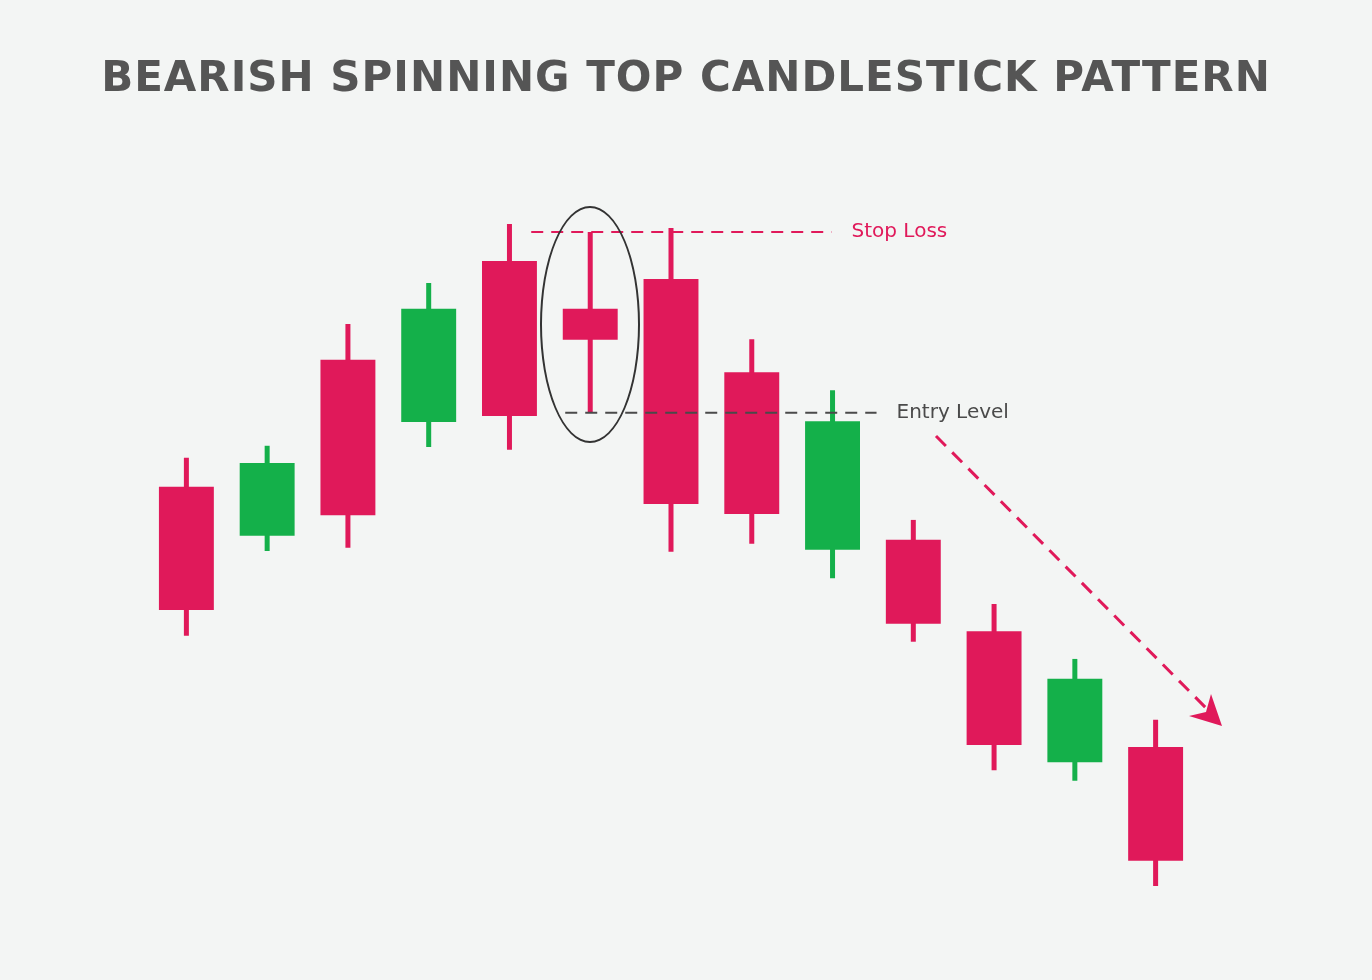 This screenshot has height=980, width=1372. What do you see at coordinates (899, 230) in the screenshot?
I see `ref-line-label: Stop Loss` at bounding box center [899, 230].